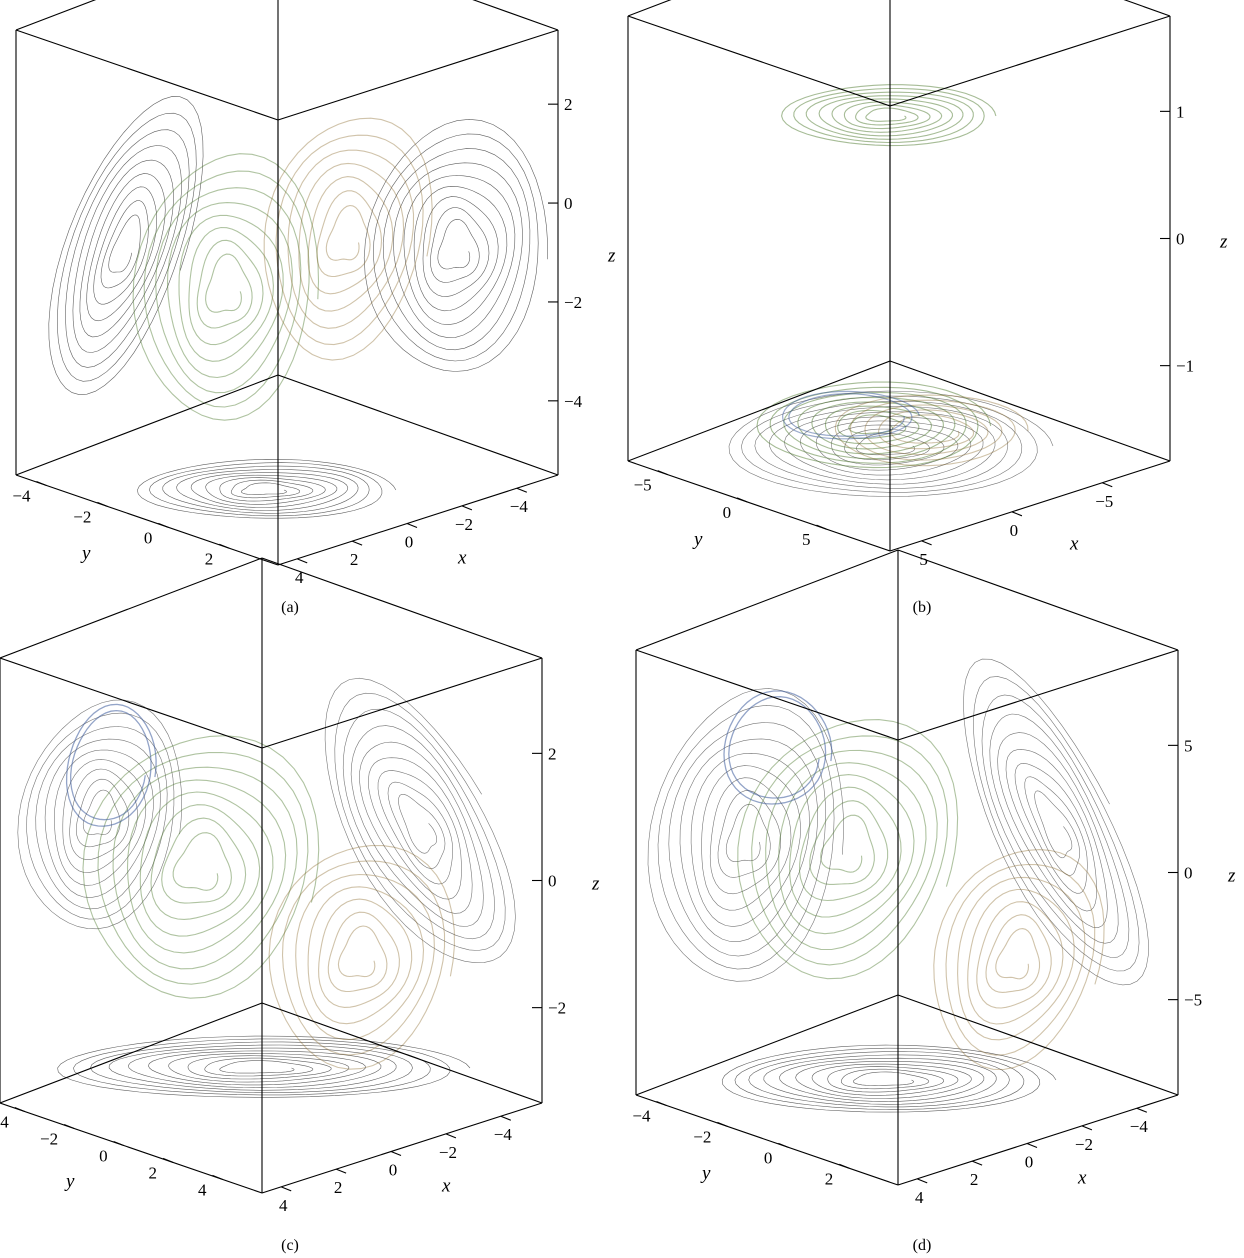 The image size is (1244, 1258). I want to click on box-edge-back-left, so click(131, 1053).